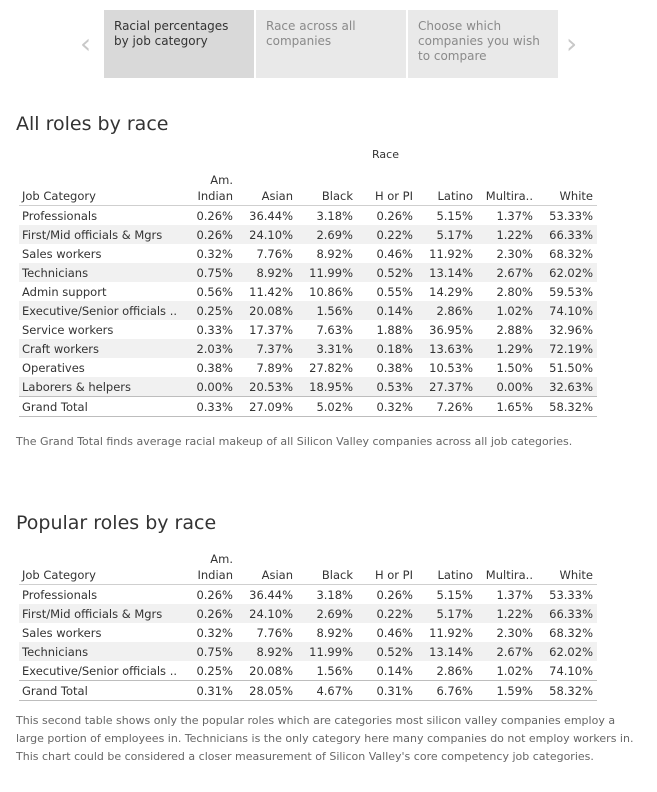 The width and height of the screenshot is (657, 792). What do you see at coordinates (92, 124) in the screenshot?
I see `section-title-all-roles: All roles by race` at bounding box center [92, 124].